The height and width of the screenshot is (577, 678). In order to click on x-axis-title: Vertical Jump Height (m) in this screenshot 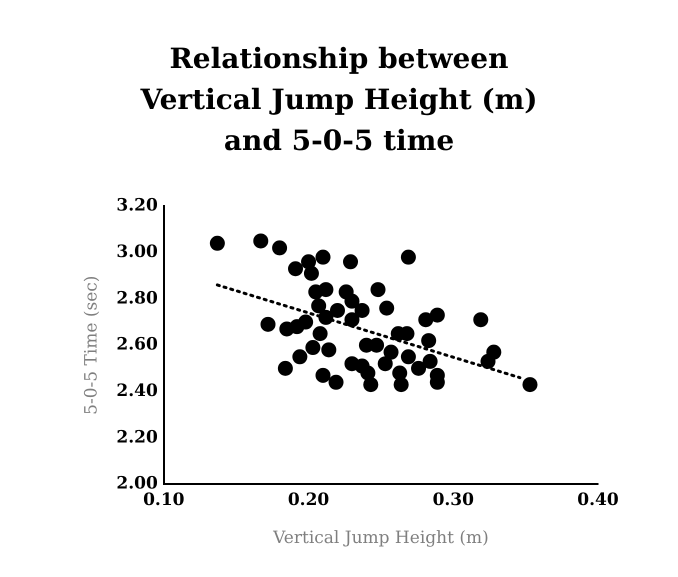, I will do `click(380, 538)`.